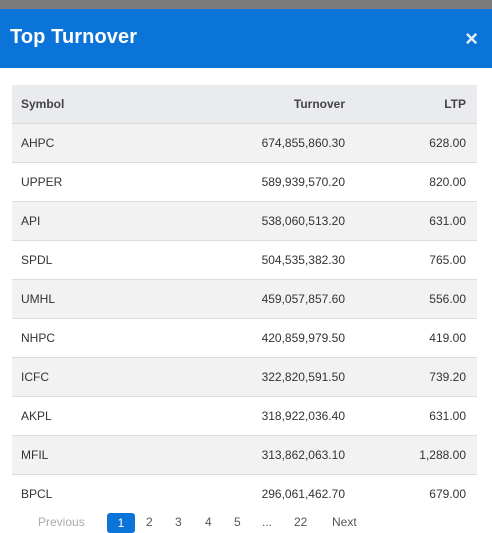 The image size is (492, 533). What do you see at coordinates (96, 299) in the screenshot?
I see `cell-symbol: UMHL` at bounding box center [96, 299].